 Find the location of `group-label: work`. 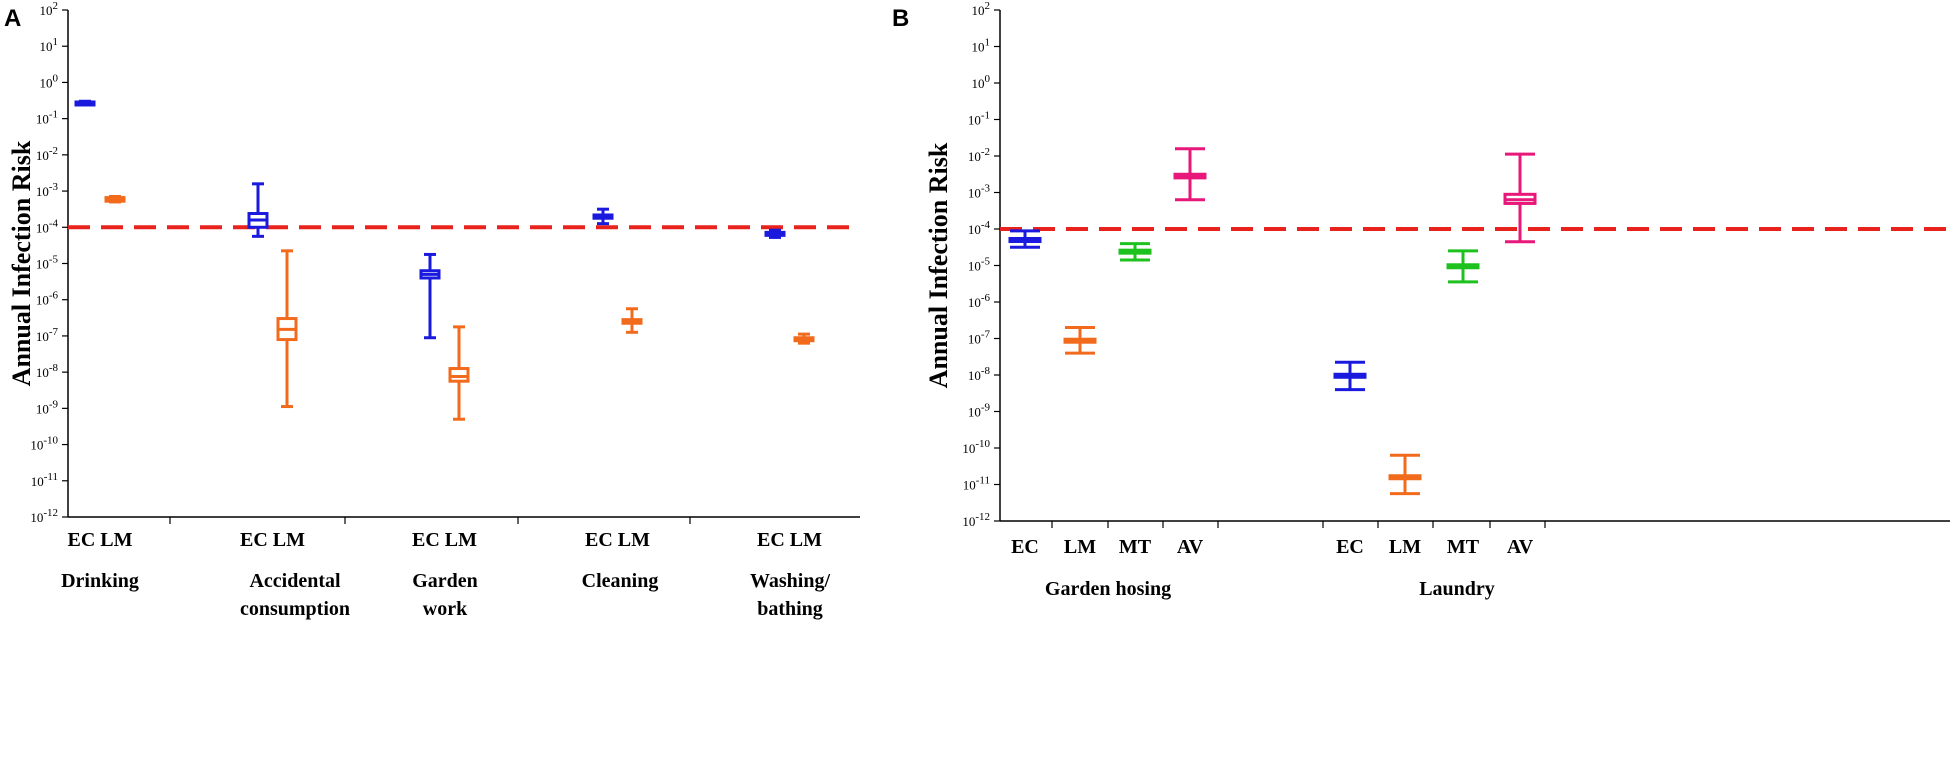

group-label: work is located at coordinates (445, 609).